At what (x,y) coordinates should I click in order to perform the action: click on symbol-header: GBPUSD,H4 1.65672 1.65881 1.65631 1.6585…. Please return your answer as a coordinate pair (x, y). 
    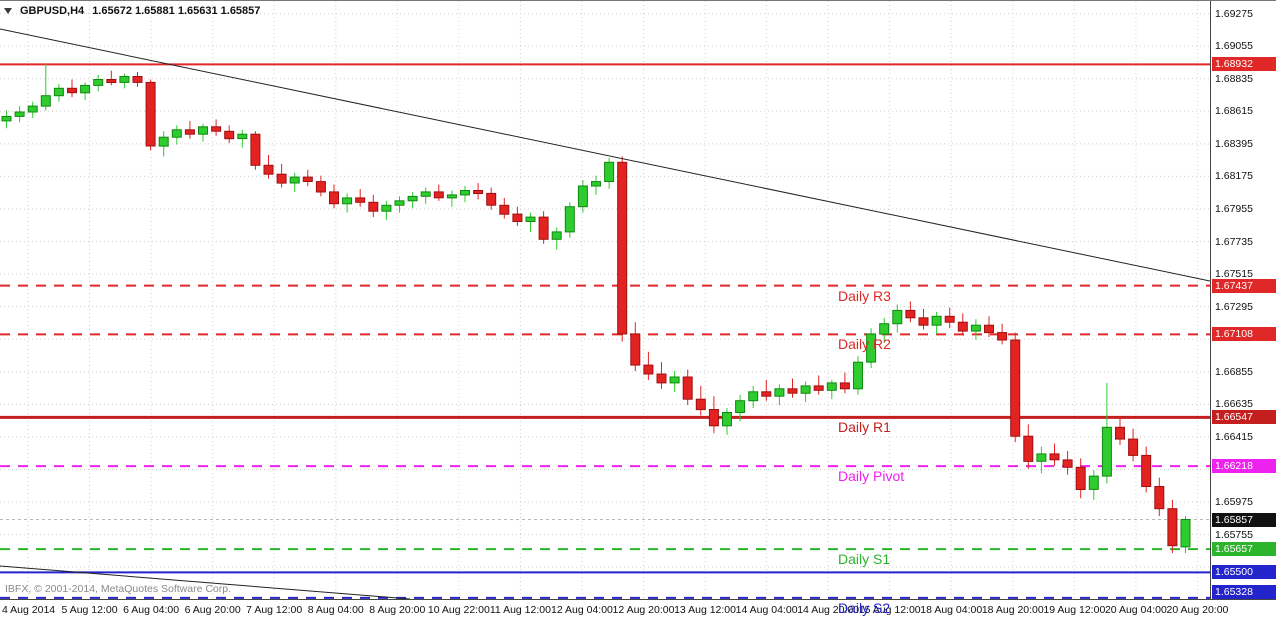
    Looking at the image, I should click on (132, 11).